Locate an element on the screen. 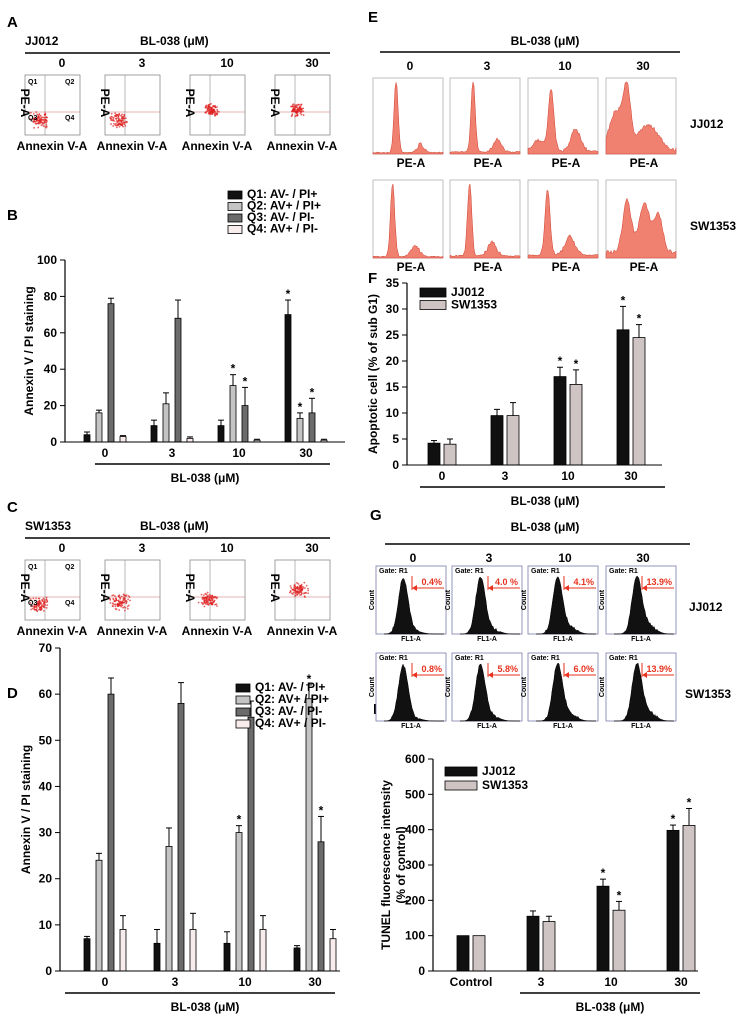  x-tick-label: 10 is located at coordinates (245, 982).